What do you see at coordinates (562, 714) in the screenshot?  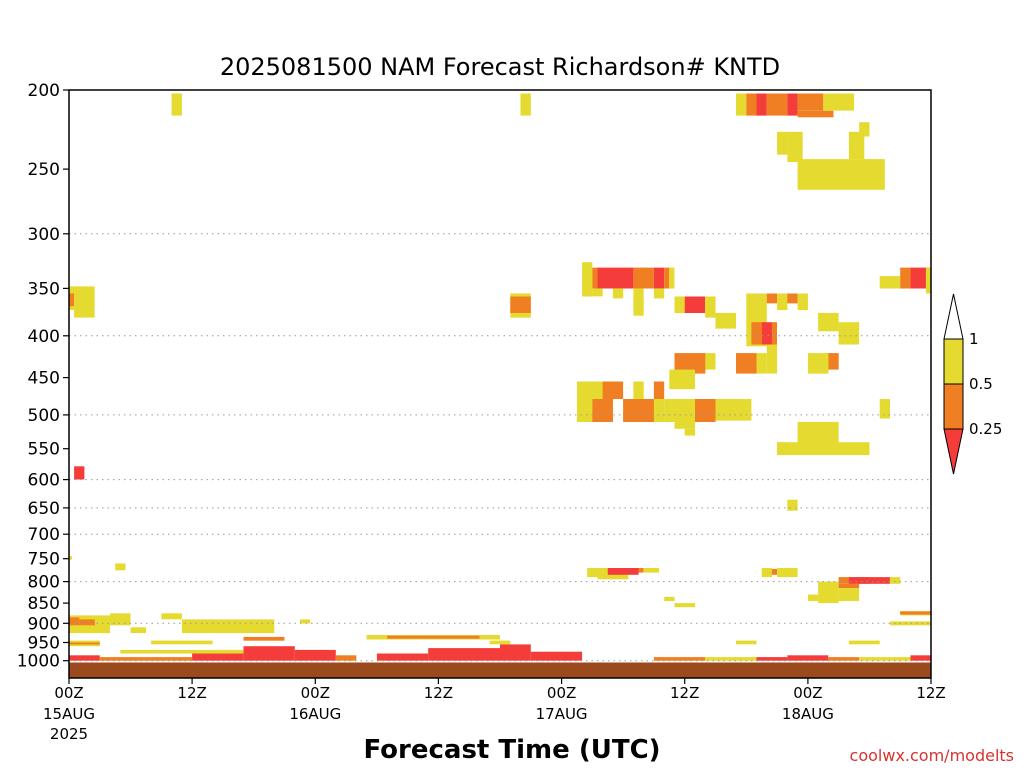 I see `x-date-label-4: 17AUG` at bounding box center [562, 714].